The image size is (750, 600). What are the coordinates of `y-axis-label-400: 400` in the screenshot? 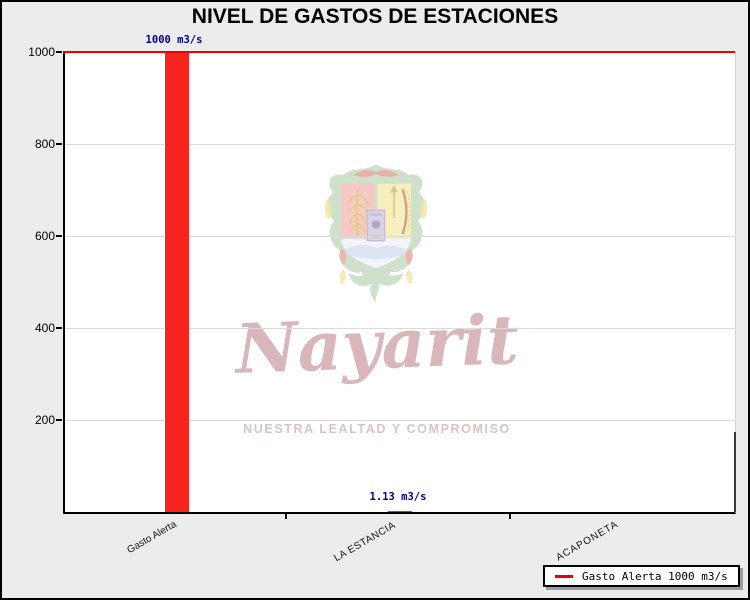 It's located at (44, 328).